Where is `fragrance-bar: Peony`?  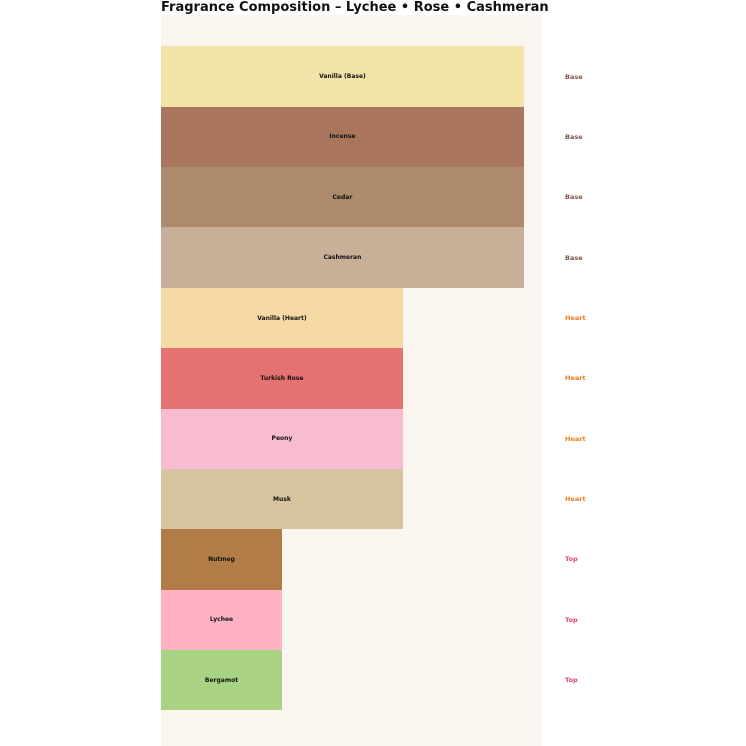 fragrance-bar: Peony is located at coordinates (282, 438).